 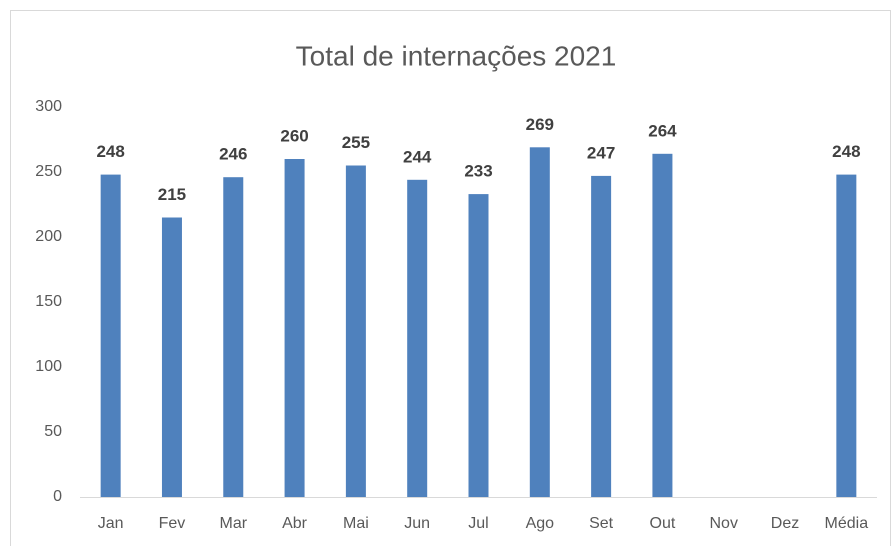 I want to click on chart-title: Total de internações 2021, so click(x=456, y=55).